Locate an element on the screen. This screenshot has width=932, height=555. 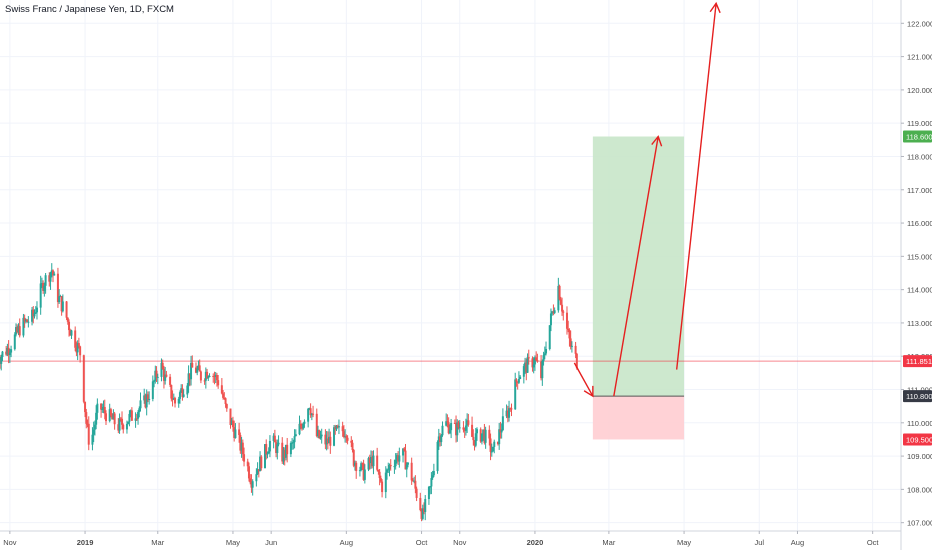
price-tick-label: 120.000 is located at coordinates (919, 90).